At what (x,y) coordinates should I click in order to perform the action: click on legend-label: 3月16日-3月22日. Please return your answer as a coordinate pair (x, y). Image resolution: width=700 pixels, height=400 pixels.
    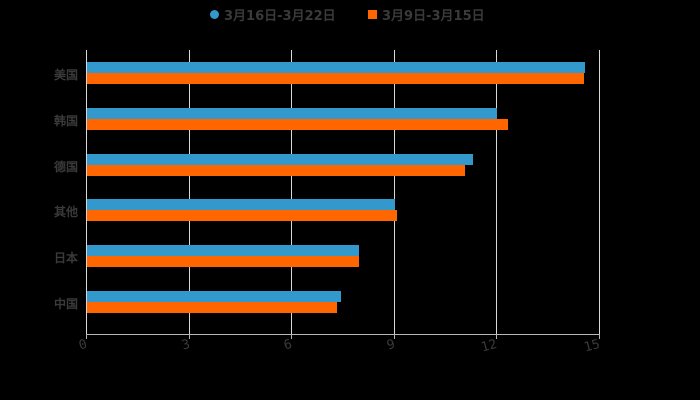
    Looking at the image, I should click on (280, 16).